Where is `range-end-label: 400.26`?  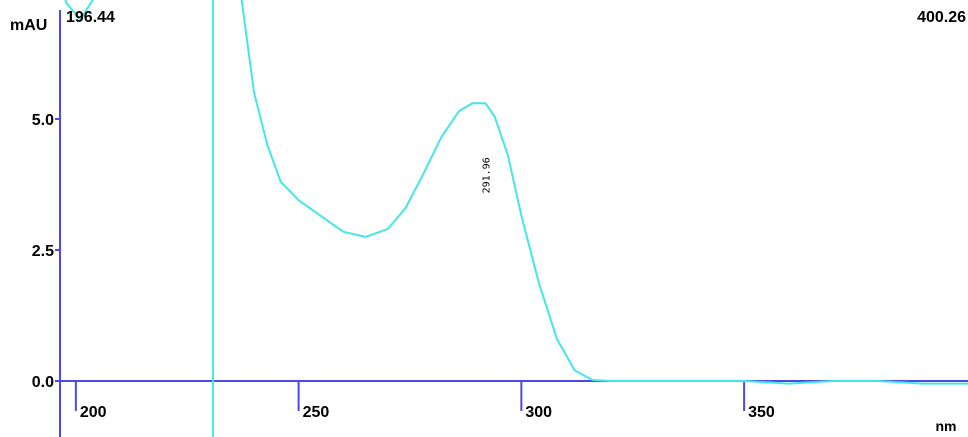 range-end-label: 400.26 is located at coordinates (941, 17).